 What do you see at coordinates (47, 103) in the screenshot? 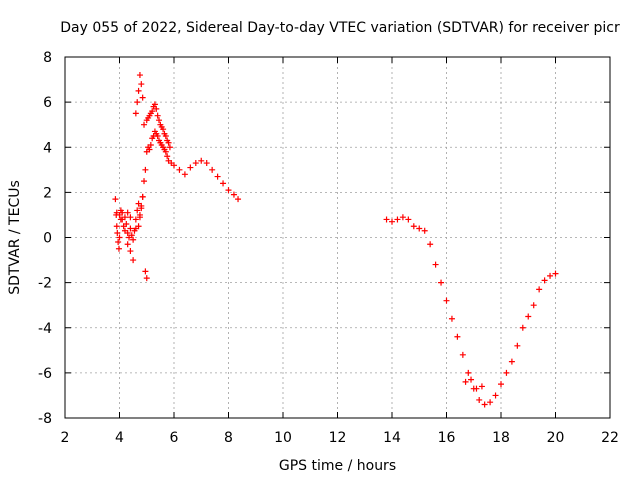
I see `y-tick-label: 6` at bounding box center [47, 103].